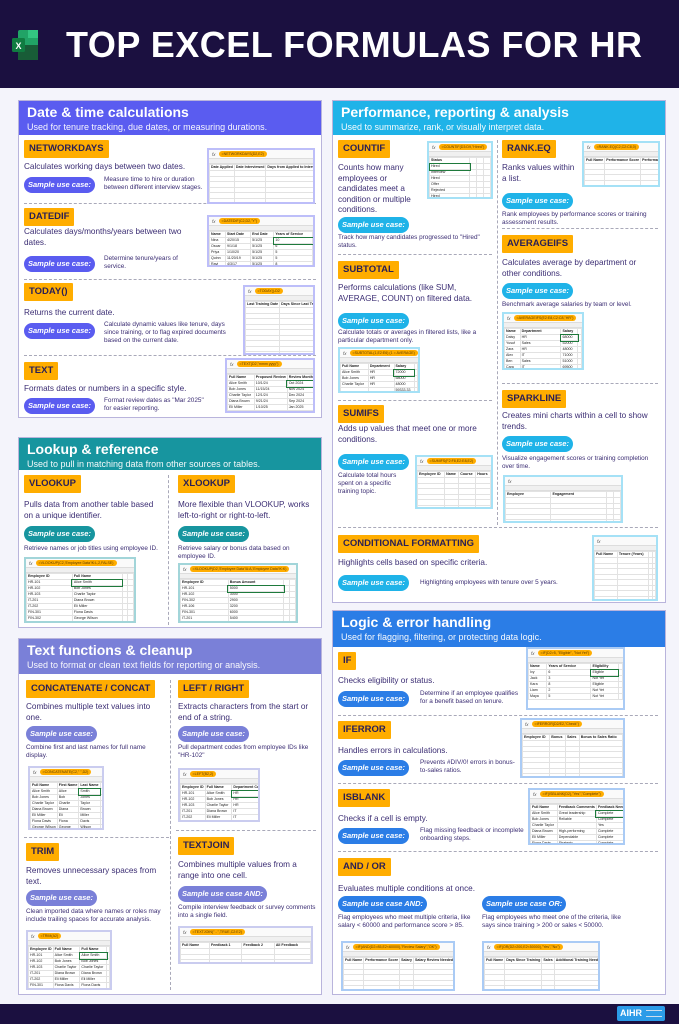 The height and width of the screenshot is (1024, 679). What do you see at coordinates (43, 852) in the screenshot?
I see `formula-name-trim: TRIM` at bounding box center [43, 852].